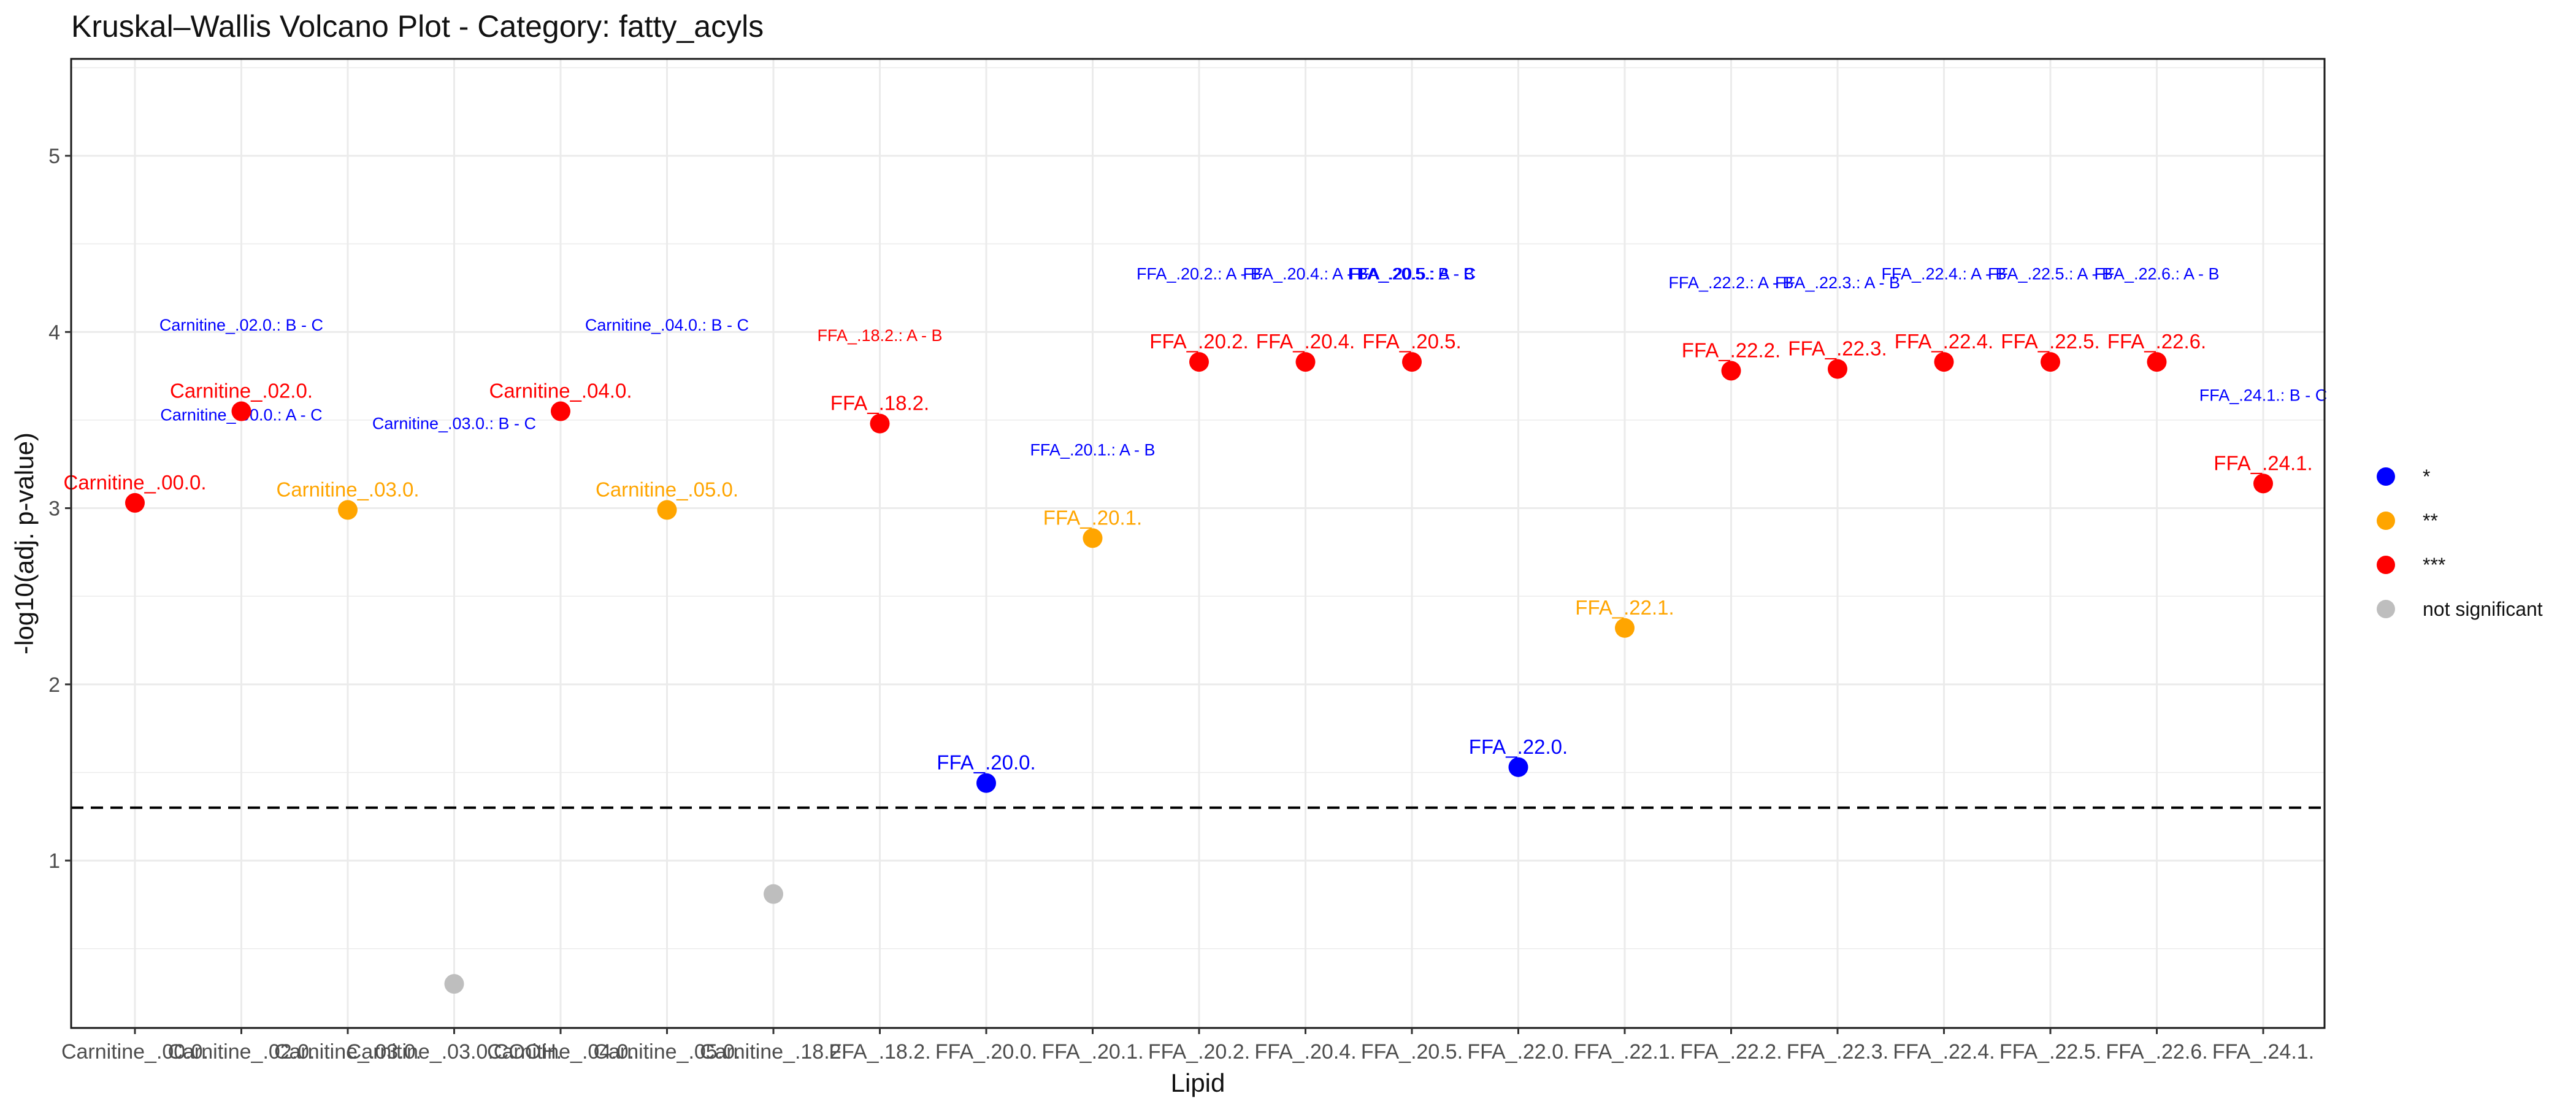 The height and width of the screenshot is (1104, 2576). Describe the element at coordinates (54, 156) in the screenshot. I see `y-tick-label: 5` at that location.